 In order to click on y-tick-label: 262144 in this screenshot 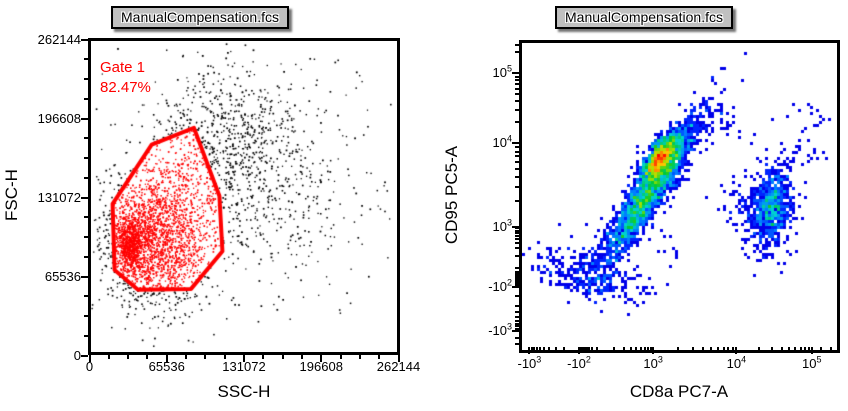, I will do `click(59, 39)`.